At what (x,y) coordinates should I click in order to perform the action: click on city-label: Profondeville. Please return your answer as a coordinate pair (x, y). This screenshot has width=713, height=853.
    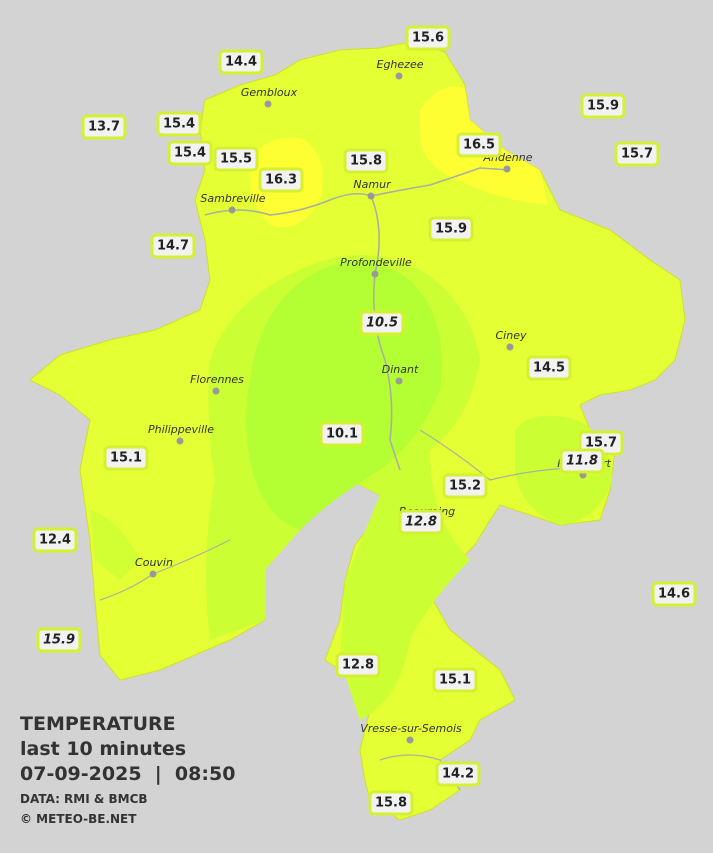
    Looking at the image, I should click on (376, 262).